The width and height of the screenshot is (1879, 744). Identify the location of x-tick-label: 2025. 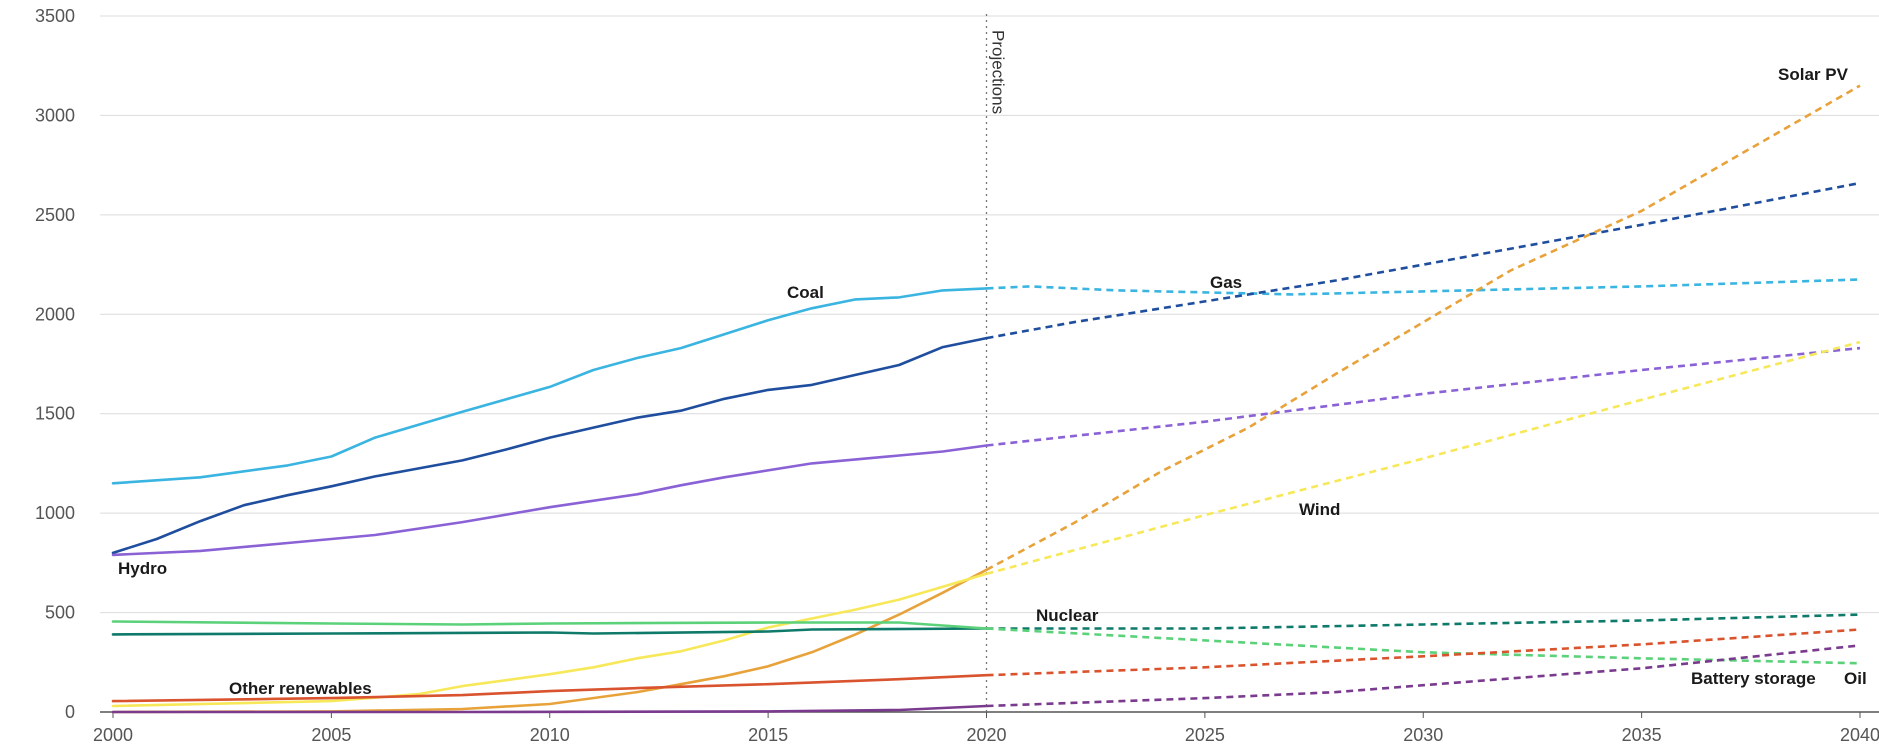
(1205, 734).